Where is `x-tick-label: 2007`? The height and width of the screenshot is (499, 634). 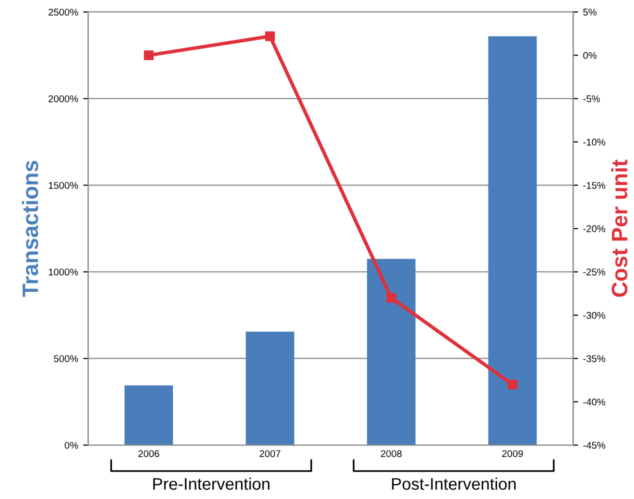
x-tick-label: 2007 is located at coordinates (270, 454).